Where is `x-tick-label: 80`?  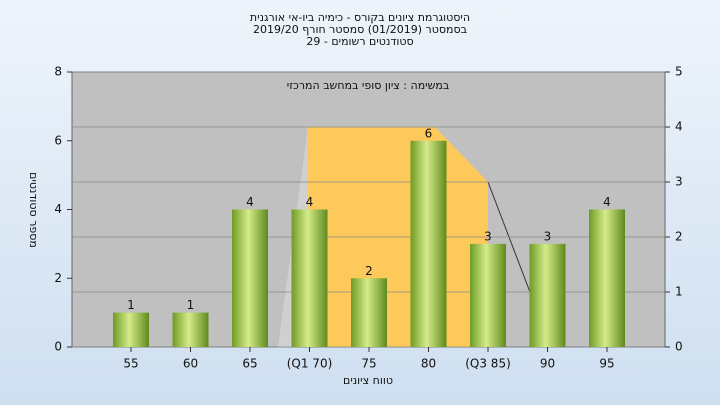
x-tick-label: 80 is located at coordinates (428, 364).